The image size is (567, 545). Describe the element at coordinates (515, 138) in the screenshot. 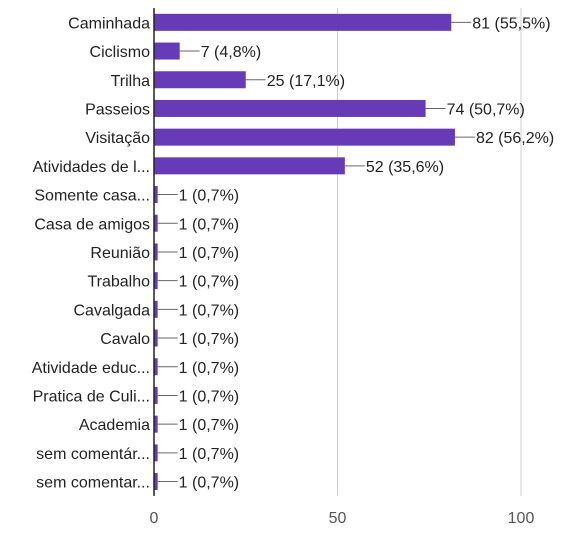

I see `bar-value-label: 82 (56,2%)` at that location.